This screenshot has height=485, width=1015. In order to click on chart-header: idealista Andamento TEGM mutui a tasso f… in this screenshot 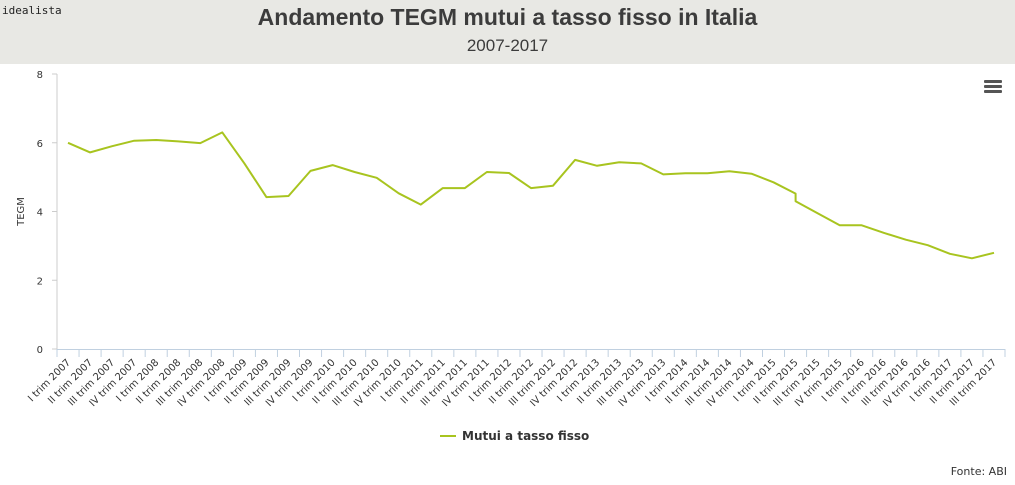, I will do `click(507, 32)`.